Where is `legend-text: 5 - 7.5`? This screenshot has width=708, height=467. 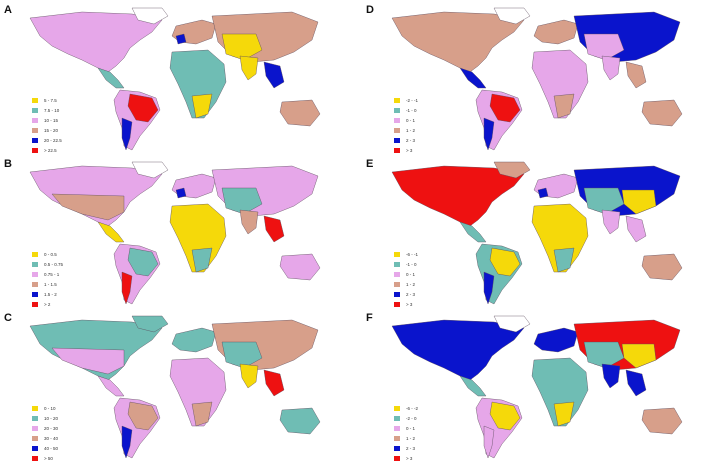
legend-text: 5 - 7.5 is located at coordinates (50, 100).